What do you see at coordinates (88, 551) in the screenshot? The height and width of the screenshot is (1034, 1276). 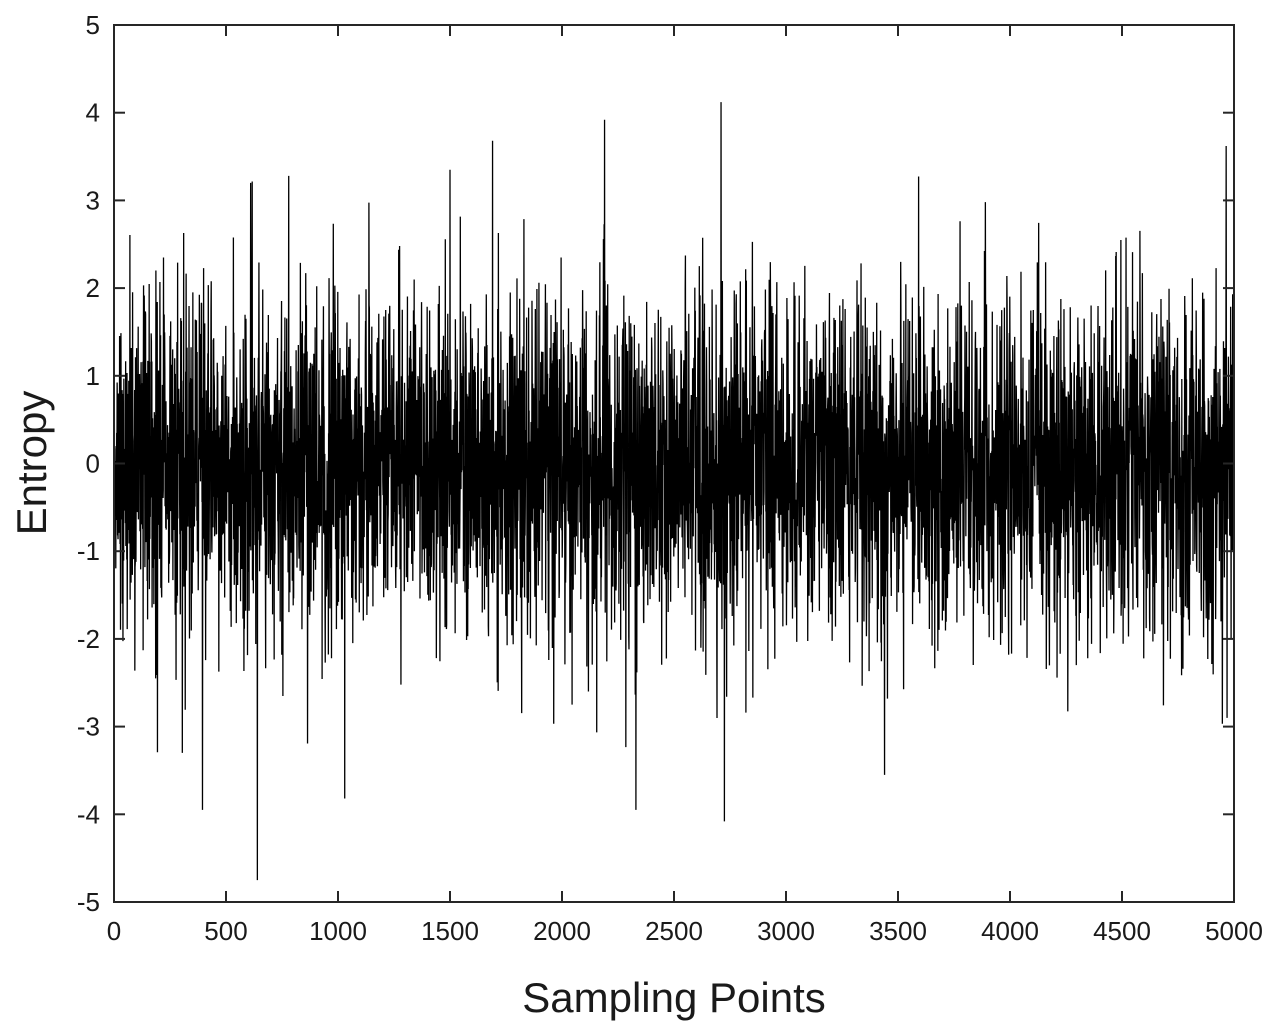 I see `y-tick-label: -1` at bounding box center [88, 551].